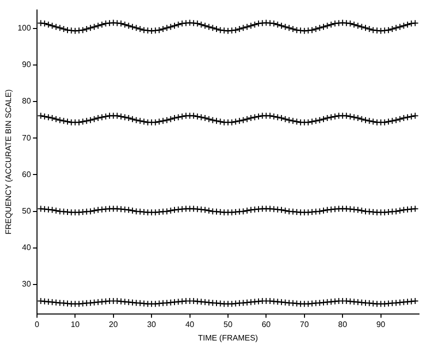 The height and width of the screenshot is (347, 431). I want to click on y-tick-label: 80, so click(27, 101).